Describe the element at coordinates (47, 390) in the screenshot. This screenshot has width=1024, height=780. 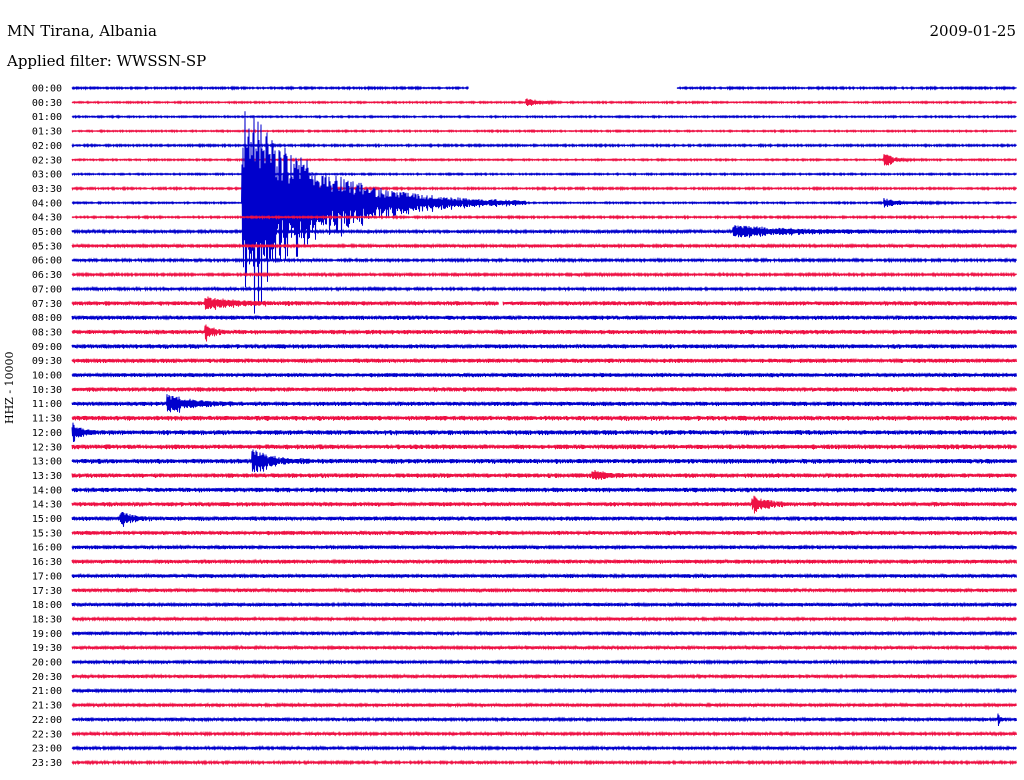
I see `time-tick-label: 10:30` at that location.